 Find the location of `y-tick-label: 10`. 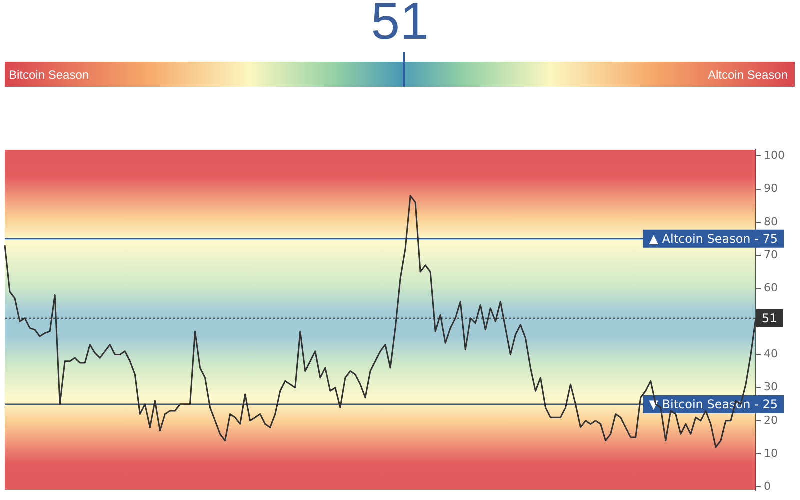

y-tick-label: 10 is located at coordinates (771, 453).